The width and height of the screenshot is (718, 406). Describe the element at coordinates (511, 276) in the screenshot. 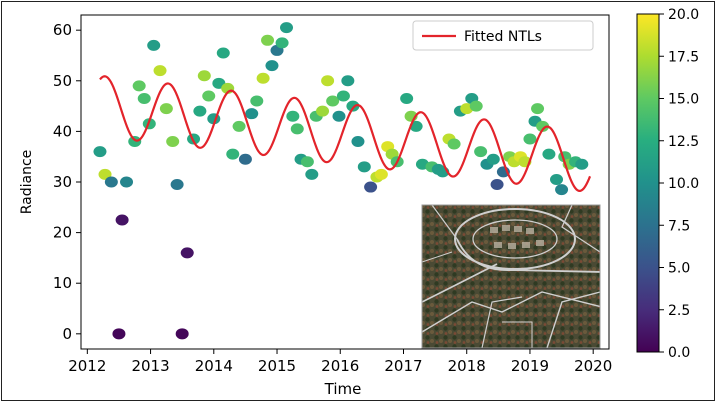

I see `inset-aerial-image` at that location.